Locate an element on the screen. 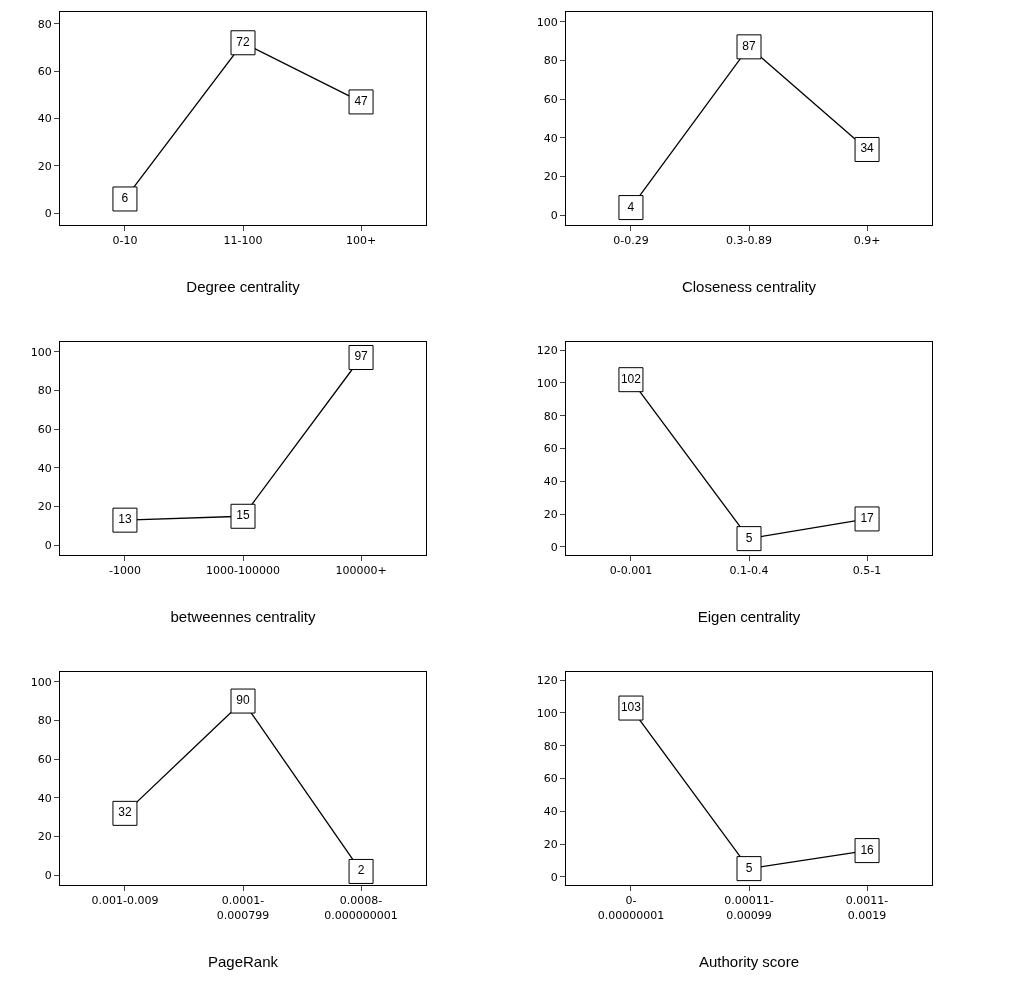 The image size is (1012, 996). data-label: 32 is located at coordinates (125, 812).